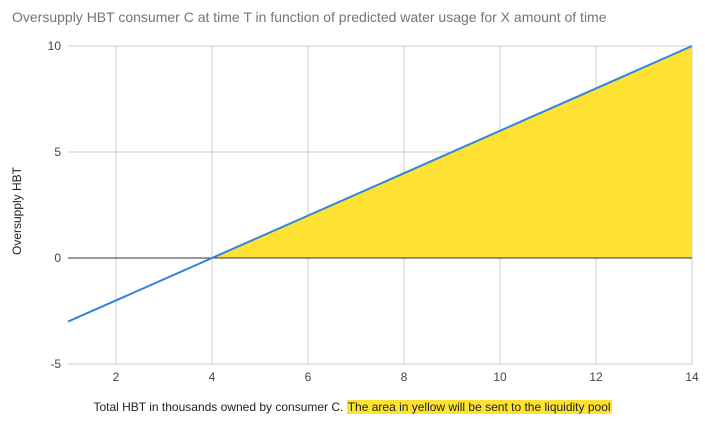 This screenshot has height=422, width=705. What do you see at coordinates (596, 377) in the screenshot?
I see `x-tick-label: 12` at bounding box center [596, 377].